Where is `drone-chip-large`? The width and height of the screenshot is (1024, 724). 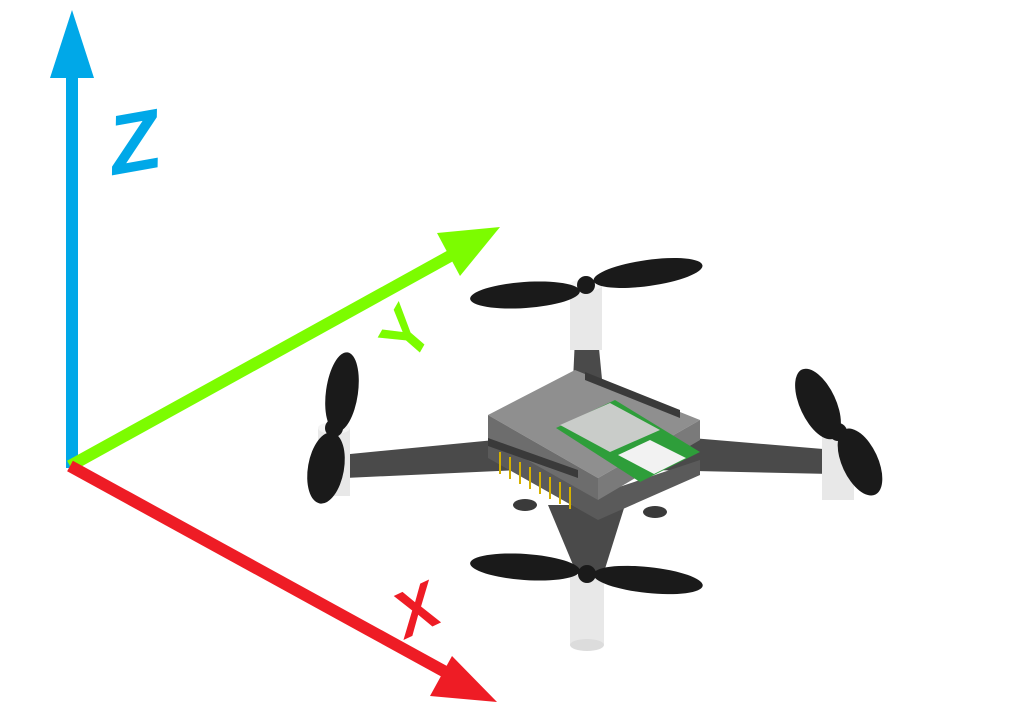 drone-chip-large is located at coordinates (610, 427).